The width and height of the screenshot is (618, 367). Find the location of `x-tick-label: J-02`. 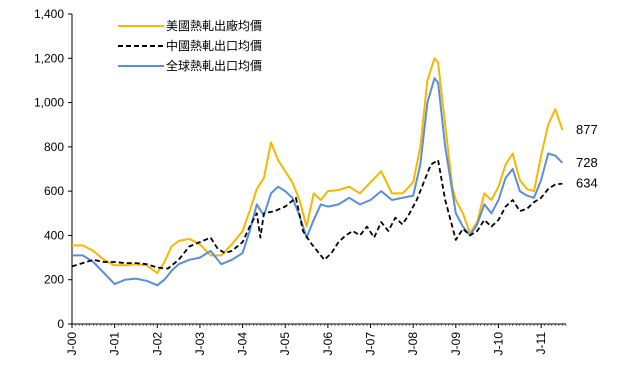

x-tick-label: J-02 is located at coordinates (157, 344).